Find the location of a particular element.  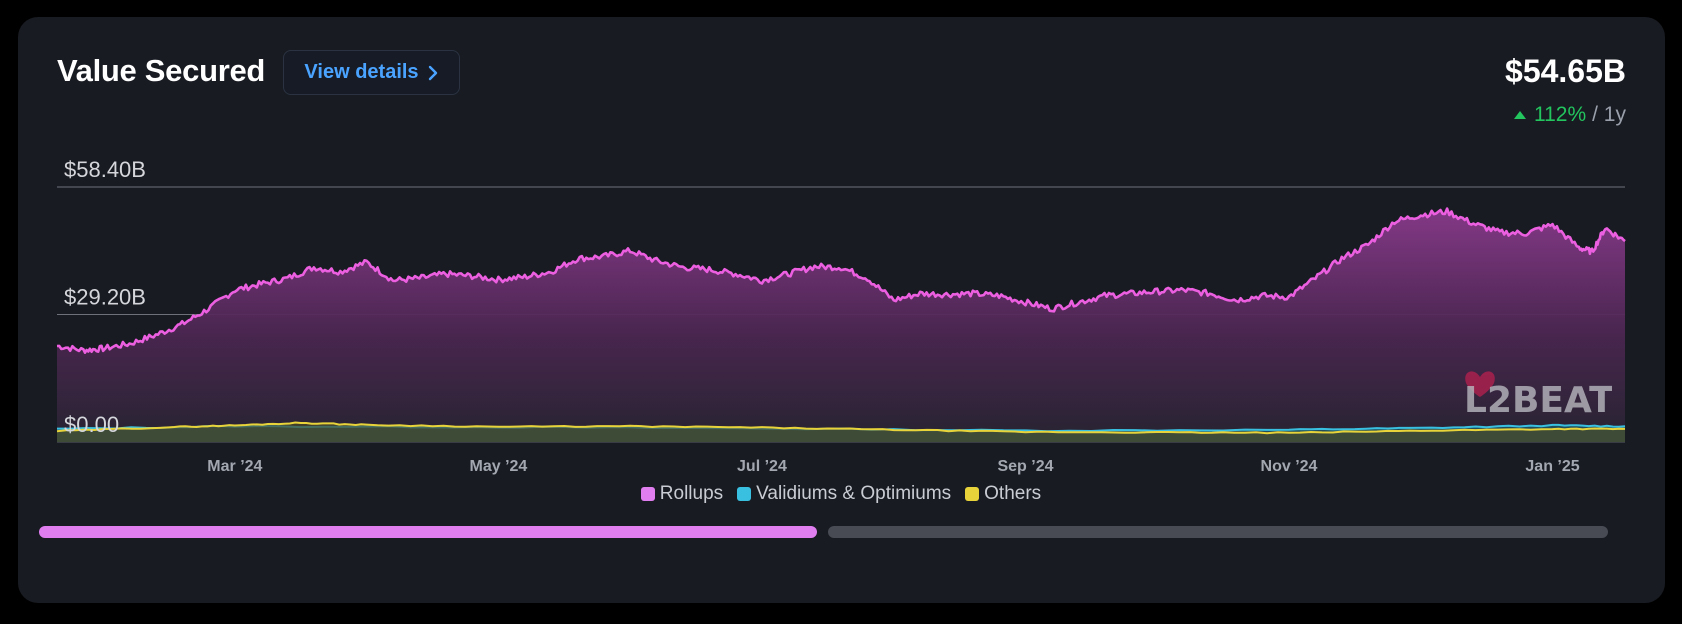

change-indicator: 112% / 1y is located at coordinates (1569, 115).